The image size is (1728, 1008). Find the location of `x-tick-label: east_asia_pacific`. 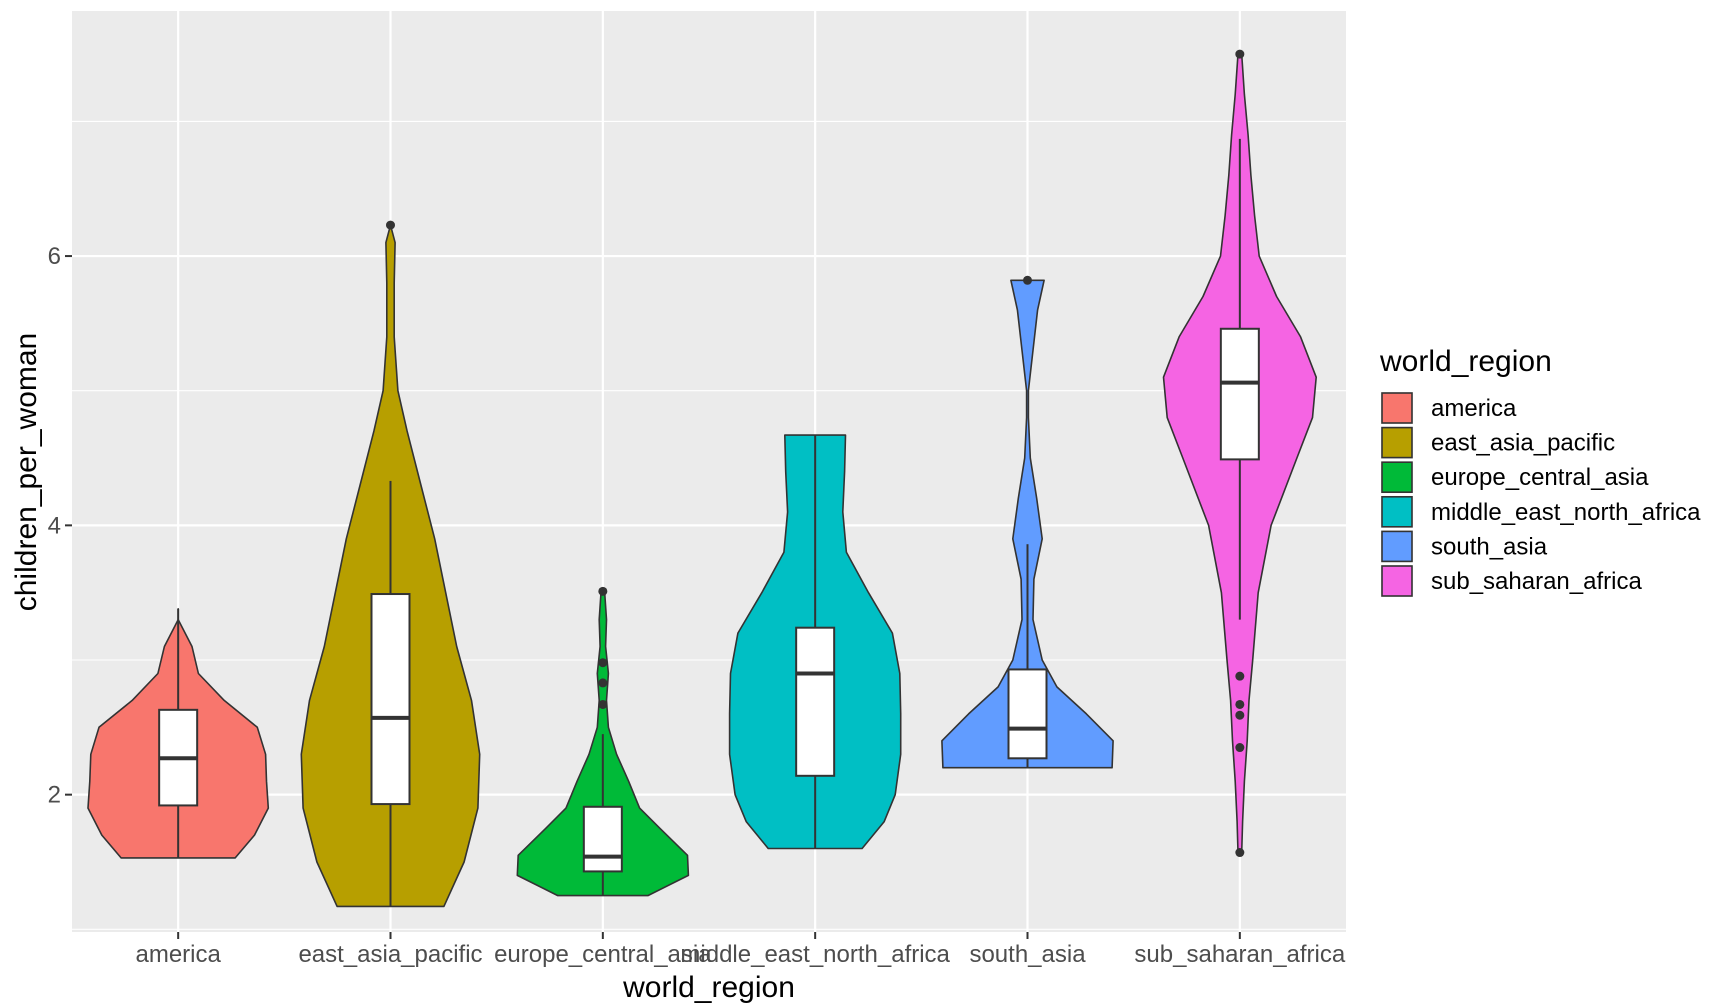

x-tick-label: east_asia_pacific is located at coordinates (390, 954).